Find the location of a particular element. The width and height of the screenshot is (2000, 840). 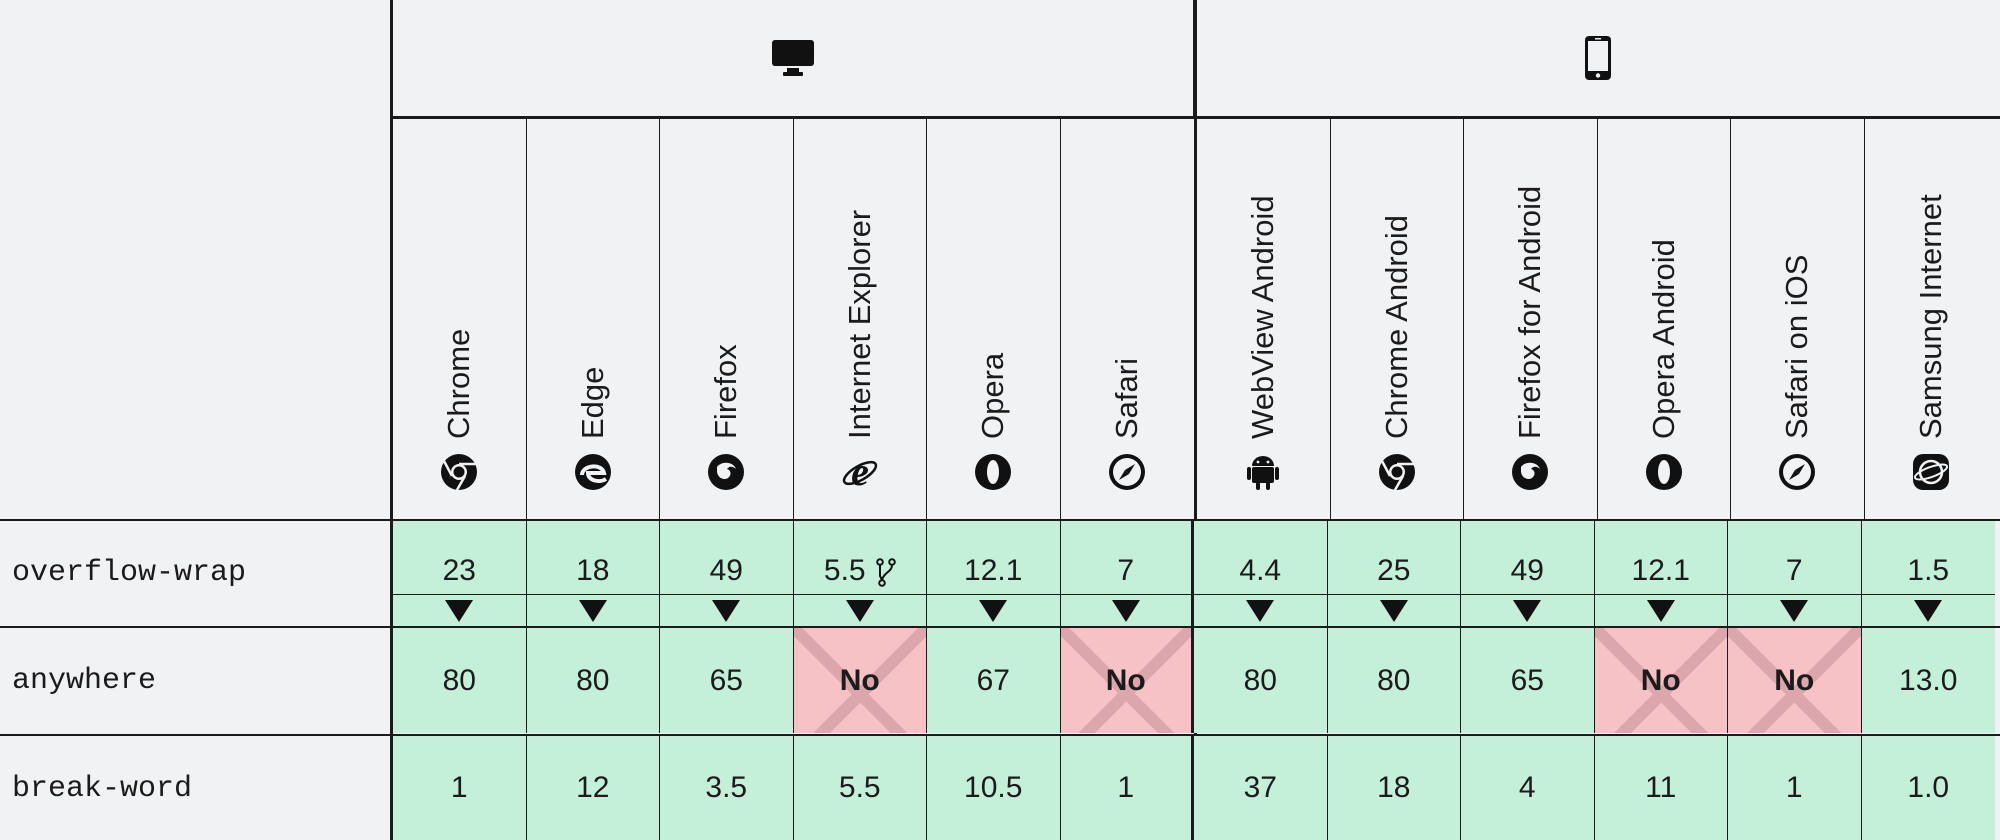

version-text: 1.0 is located at coordinates (1928, 787).